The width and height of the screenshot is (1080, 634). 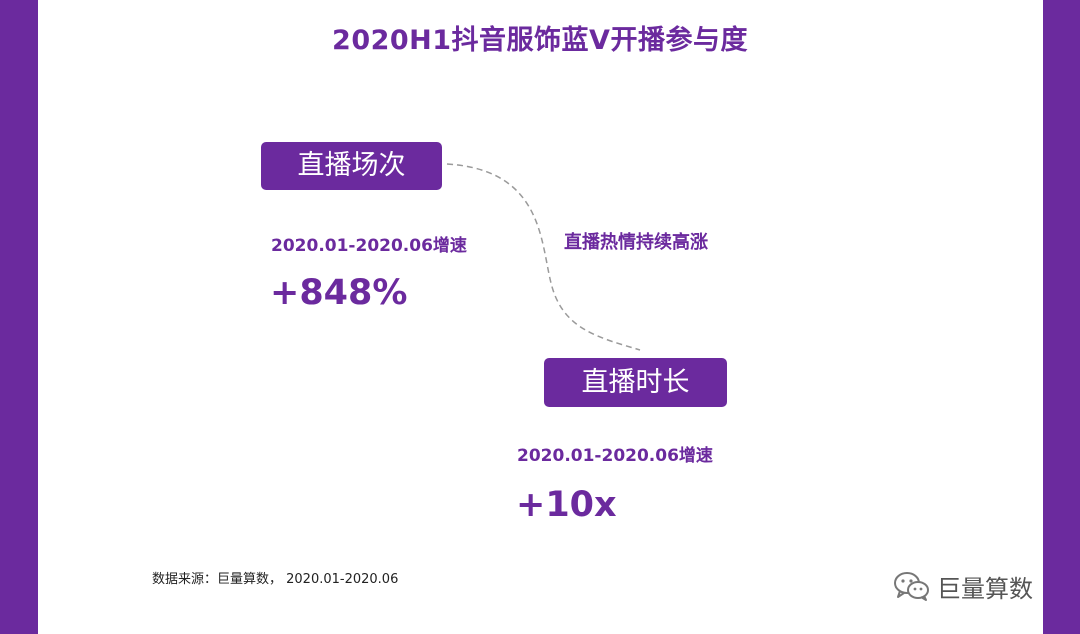 I want to click on metric-label-live-sessions: 直播场次, so click(x=351, y=166).